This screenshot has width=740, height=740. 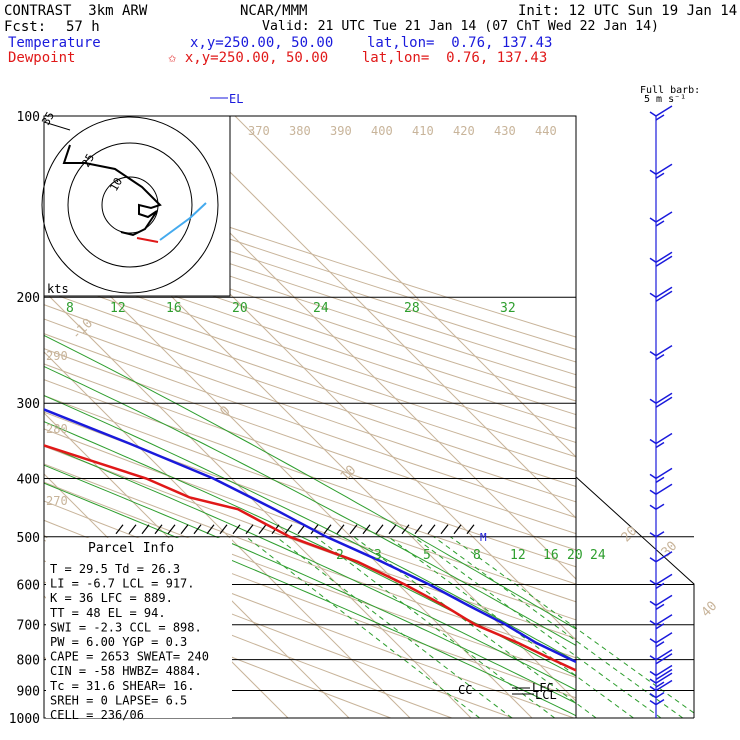 What do you see at coordinates (108, 613) in the screenshot?
I see `parcel-info-row: TT = 48 EL = 94.` at bounding box center [108, 613].